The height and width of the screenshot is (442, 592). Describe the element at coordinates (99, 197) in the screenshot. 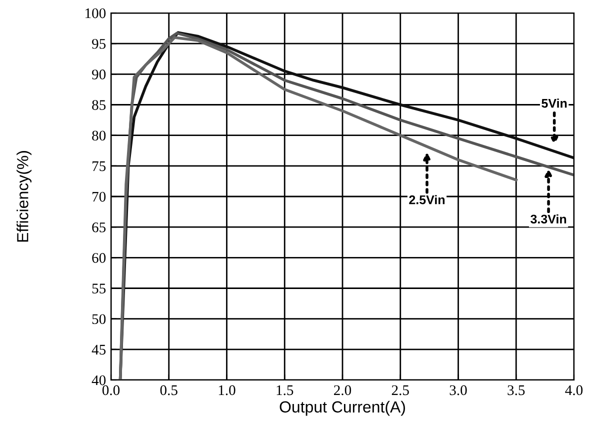

I see `y-tick-label: 70` at that location.